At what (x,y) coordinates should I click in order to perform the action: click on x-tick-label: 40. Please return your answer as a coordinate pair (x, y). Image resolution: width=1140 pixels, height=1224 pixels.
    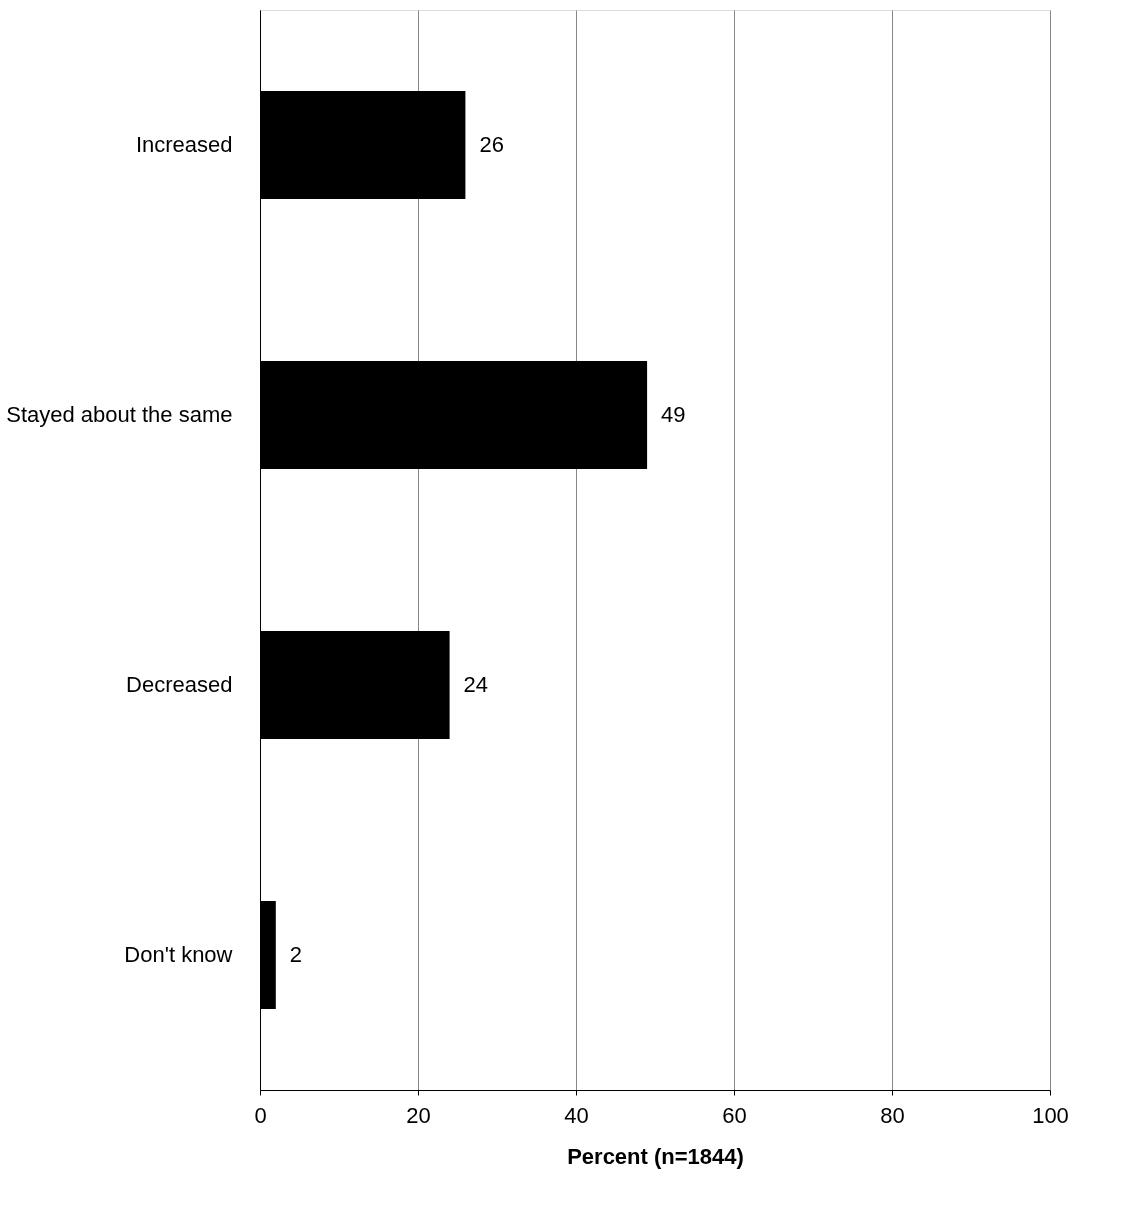
    Looking at the image, I should click on (576, 1115).